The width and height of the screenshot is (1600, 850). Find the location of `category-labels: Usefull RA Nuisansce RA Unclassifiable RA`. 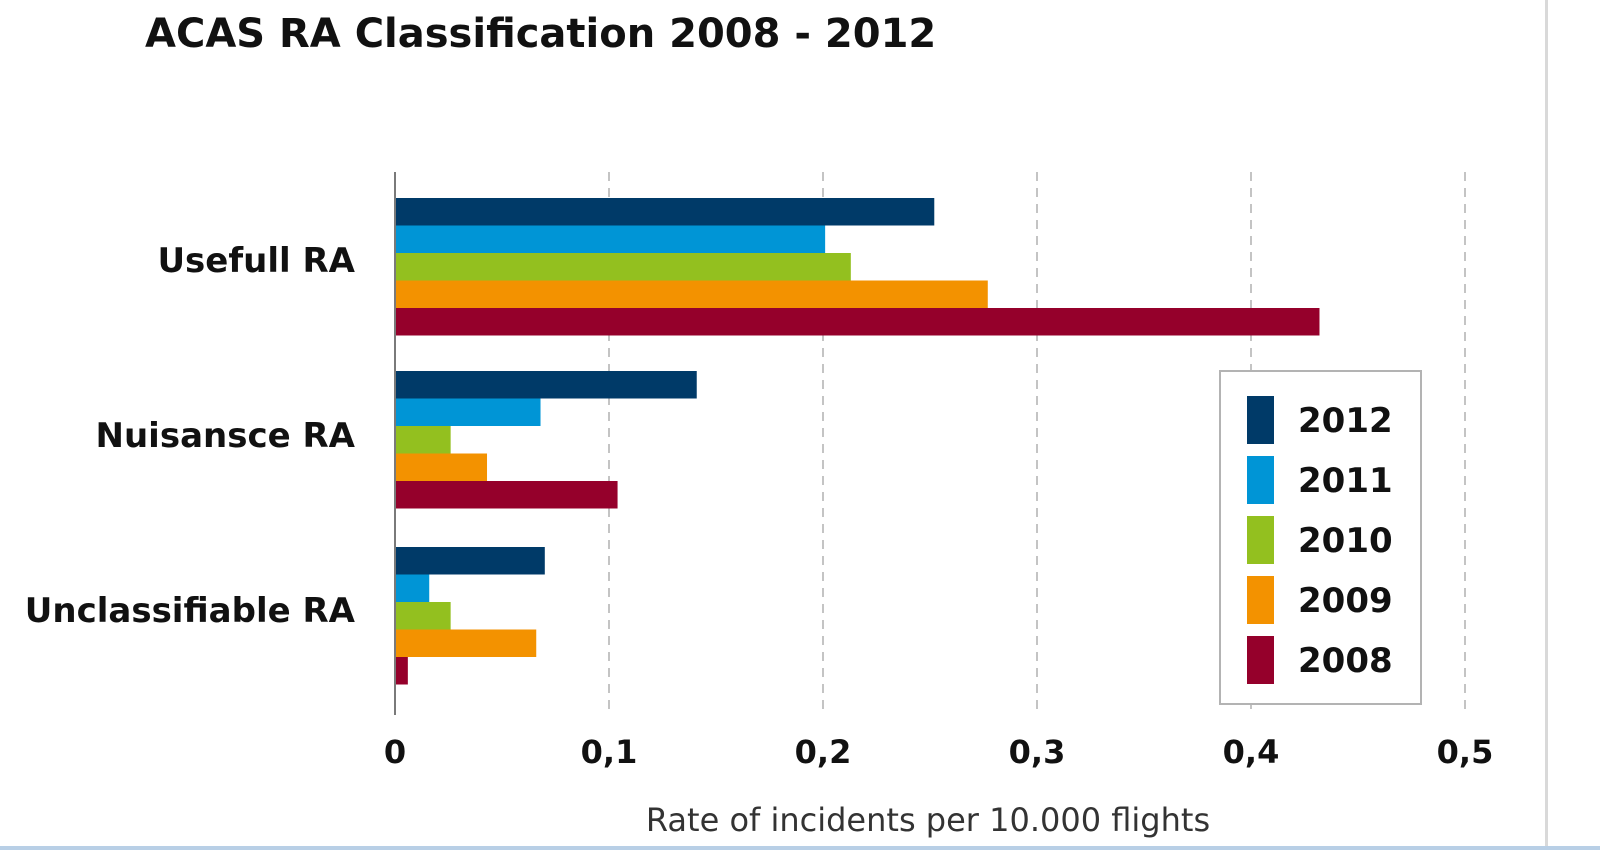

category-labels: Usefull RA Nuisansce RA Unclassifiable RA is located at coordinates (190, 436).